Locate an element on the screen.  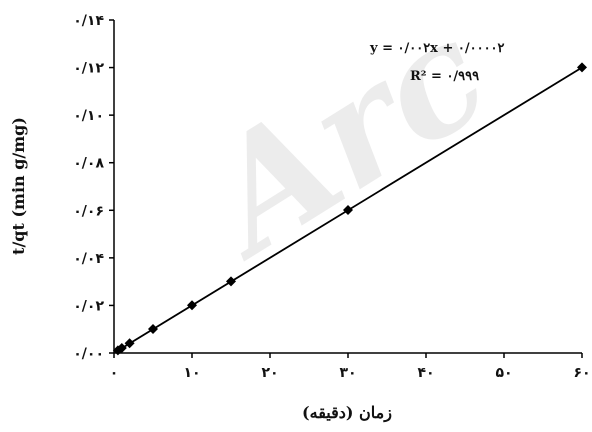
trendline-equation: y = ۰/۰۰۲x + ۰/۰۰۰۰۲ is located at coordinates (437, 48).